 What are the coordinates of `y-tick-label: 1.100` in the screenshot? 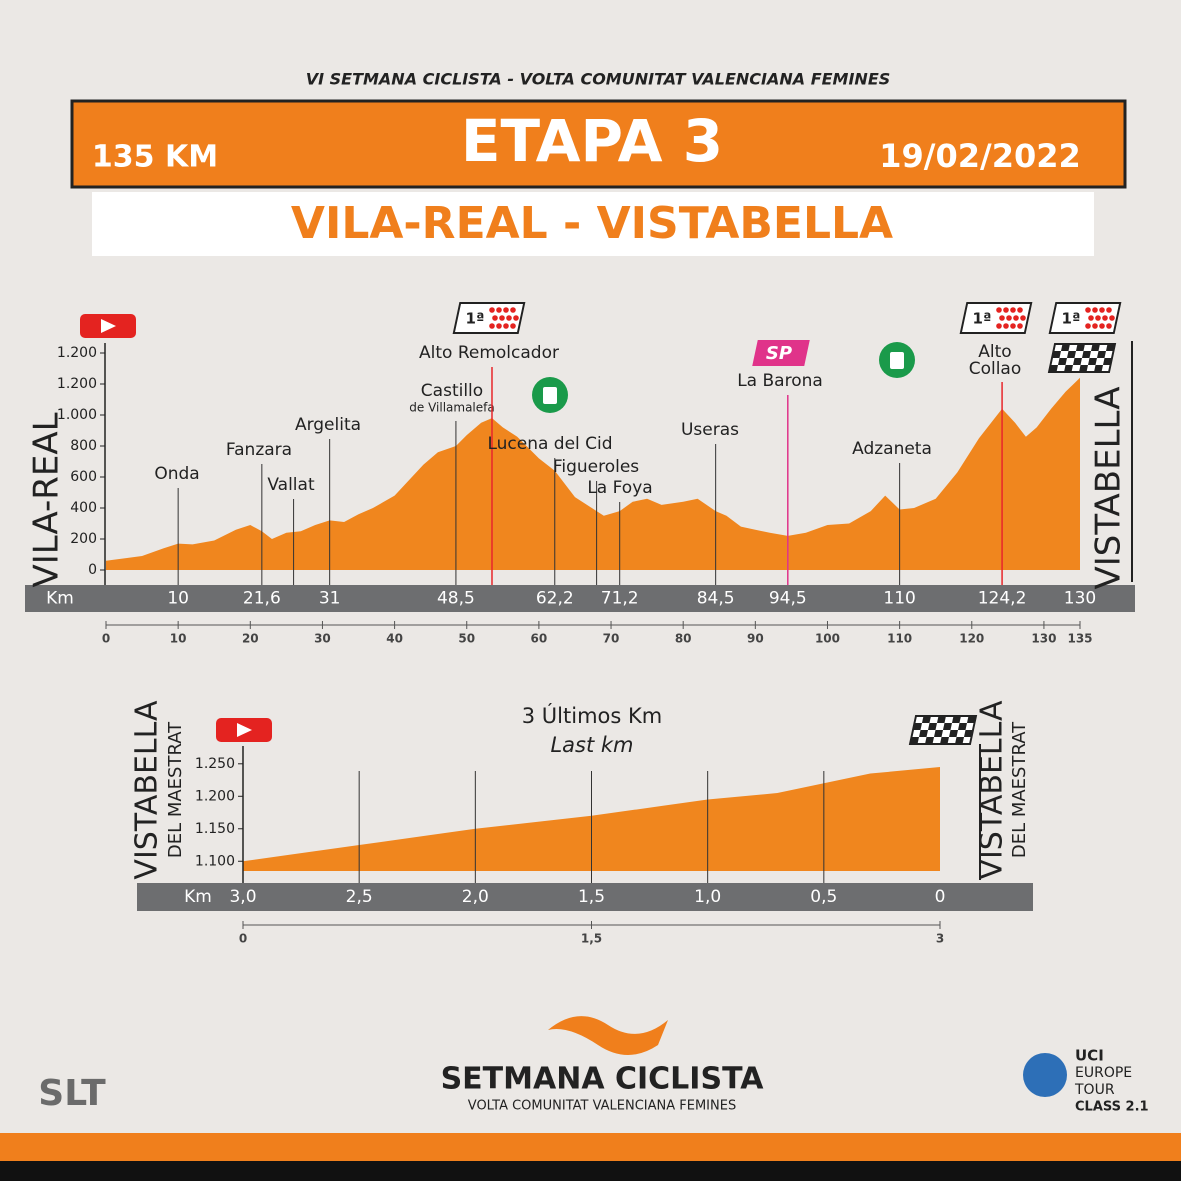 It's located at (215, 861).